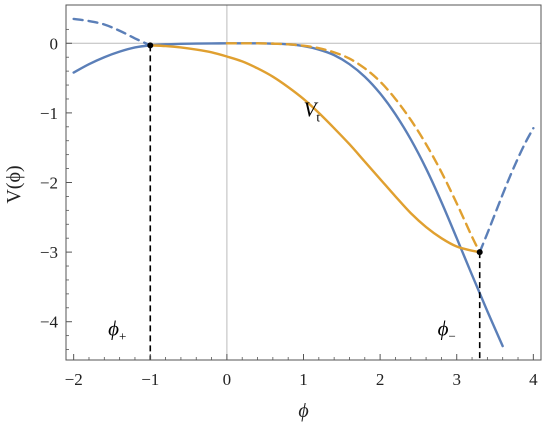  What do you see at coordinates (380, 379) in the screenshot?
I see `x-tick-label: 2` at bounding box center [380, 379].